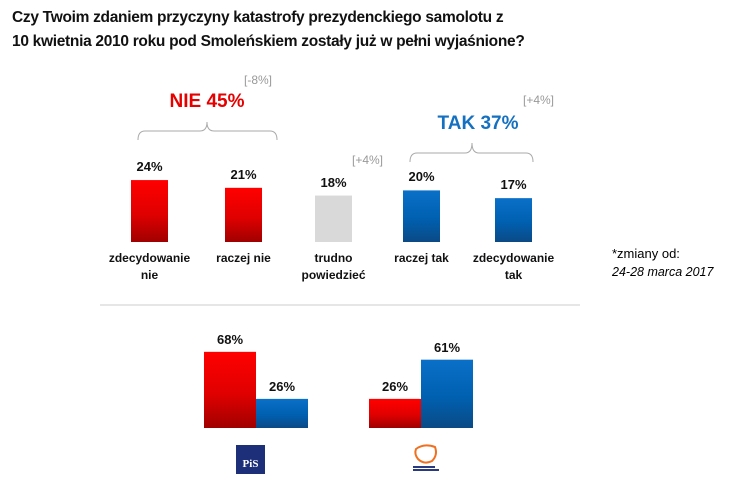  What do you see at coordinates (478, 123) in the screenshot?
I see `tak-group-label: TAK 37%` at bounding box center [478, 123].